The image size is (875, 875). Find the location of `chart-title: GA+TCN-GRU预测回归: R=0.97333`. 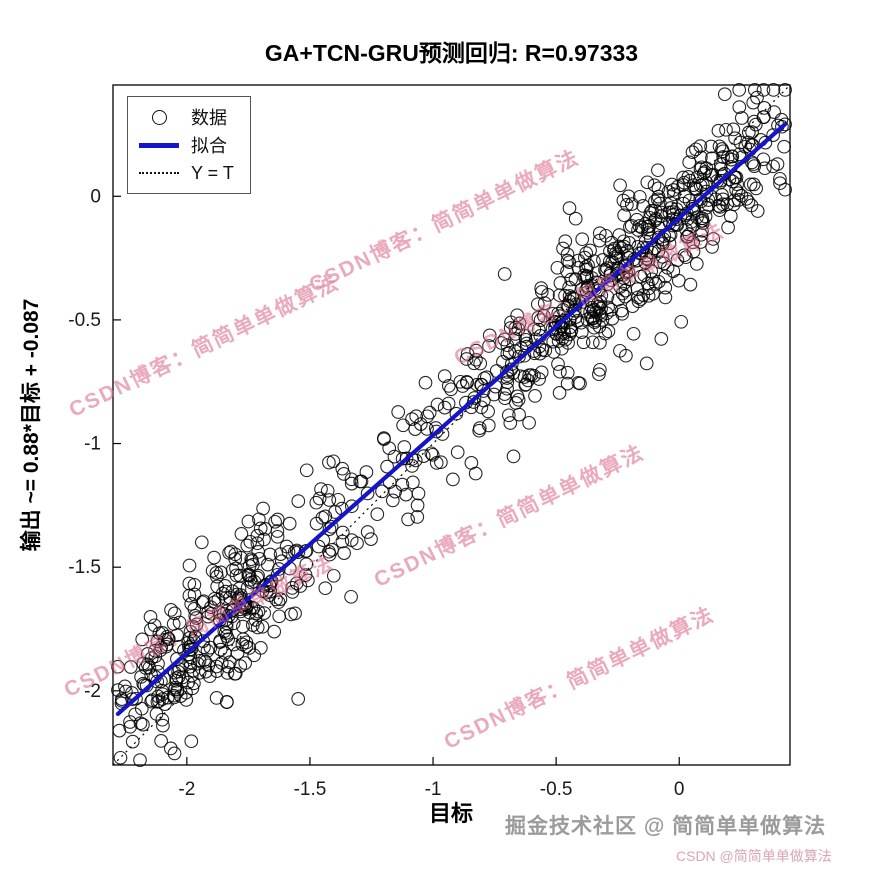

chart-title: GA+TCN-GRU预测回归: R=0.97333 is located at coordinates (451, 53).